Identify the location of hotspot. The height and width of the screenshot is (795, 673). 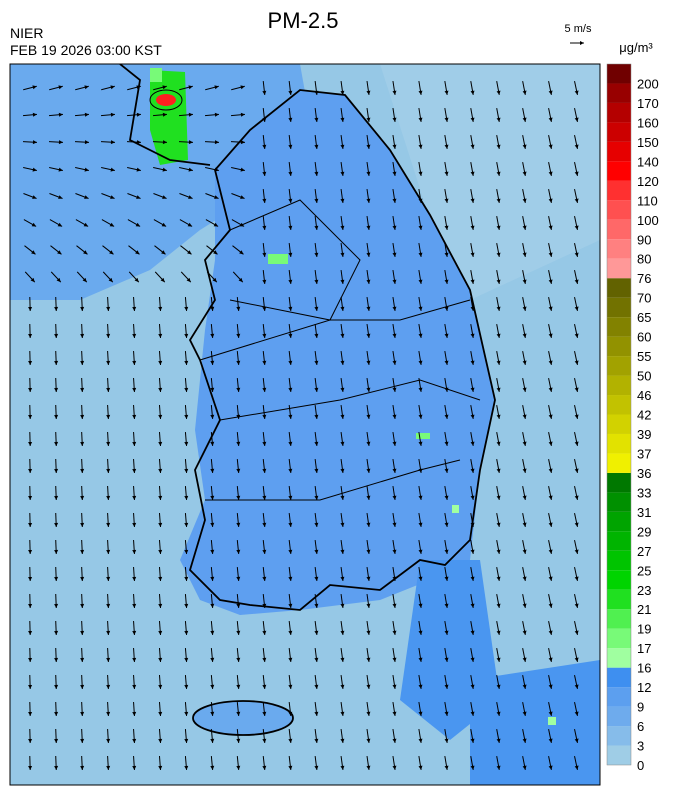
(156, 75).